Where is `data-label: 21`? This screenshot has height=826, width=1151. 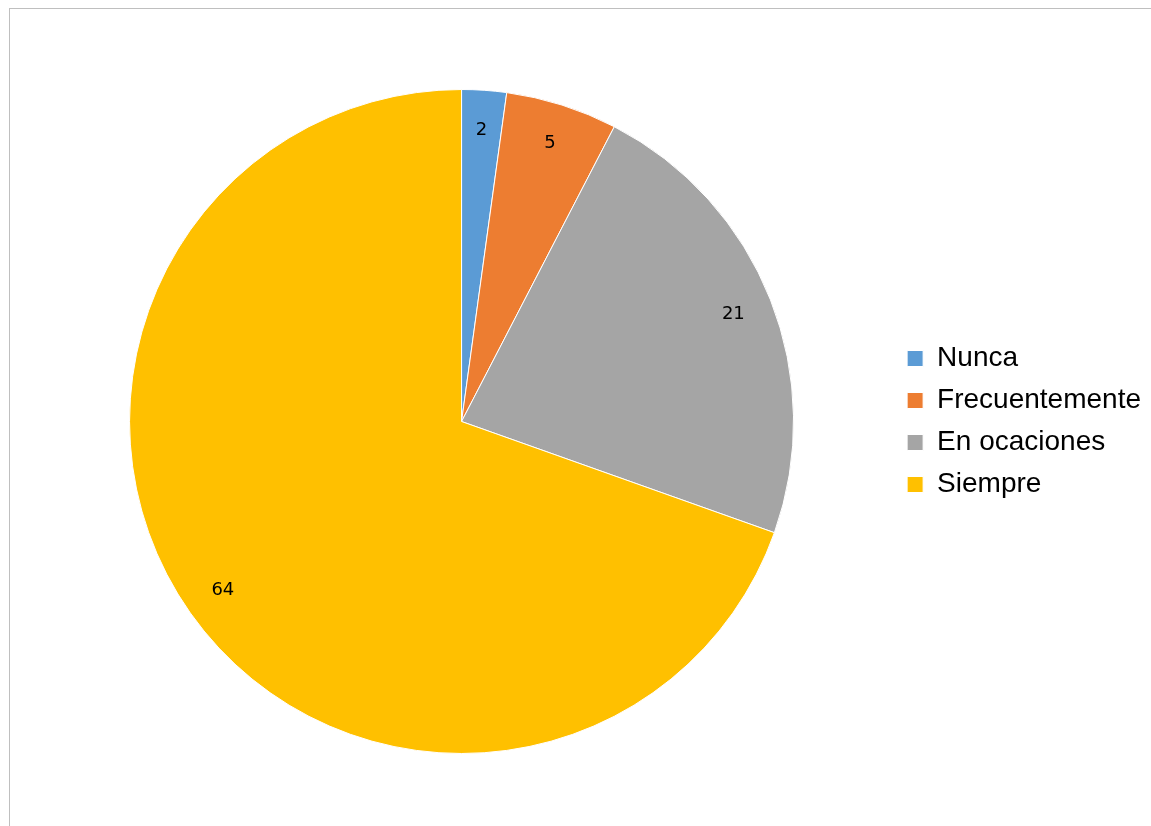
data-label: 21 is located at coordinates (733, 312).